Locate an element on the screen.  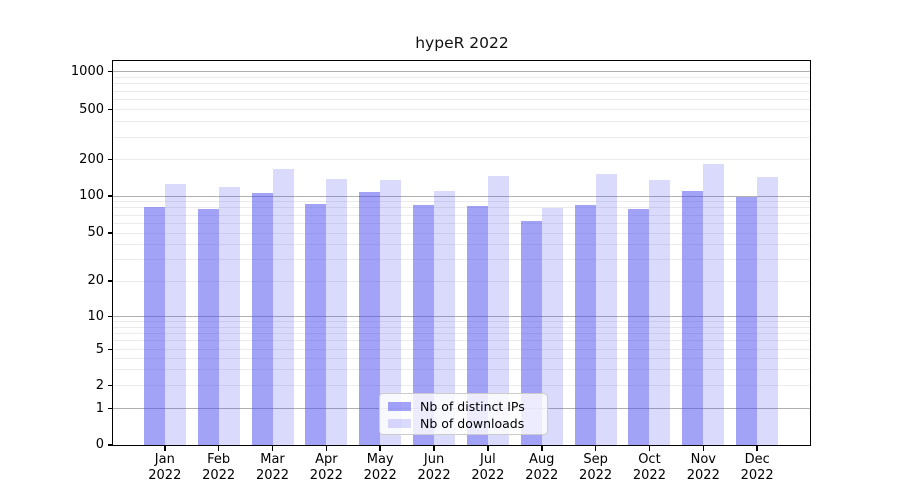
x-tick-label: Oct 2022 is located at coordinates (649, 467).